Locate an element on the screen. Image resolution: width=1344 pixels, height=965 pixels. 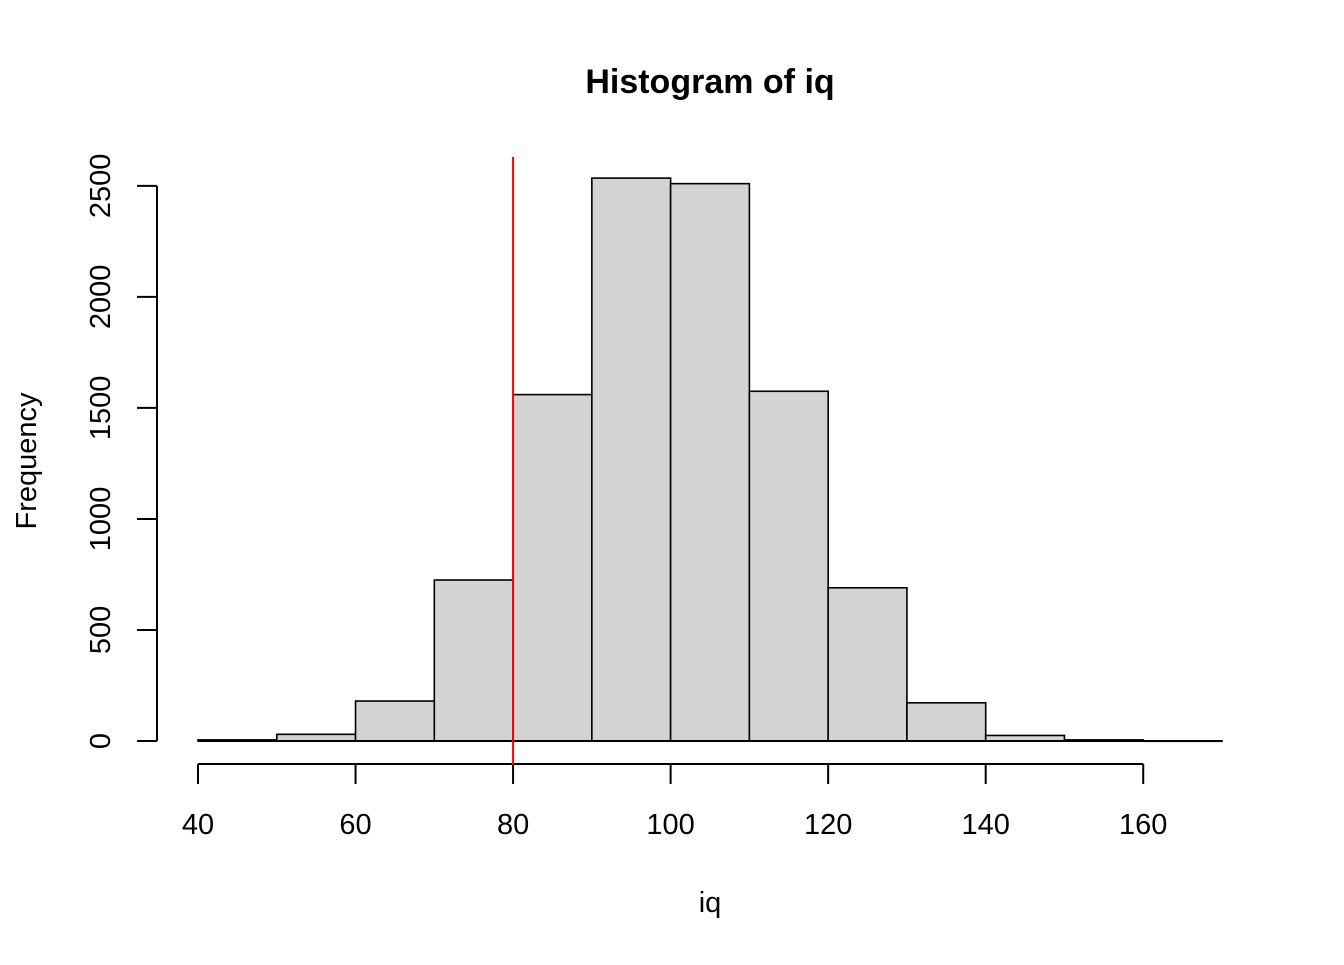
x-axis: 40 60 80 100 120 140 160 is located at coordinates (674, 802).